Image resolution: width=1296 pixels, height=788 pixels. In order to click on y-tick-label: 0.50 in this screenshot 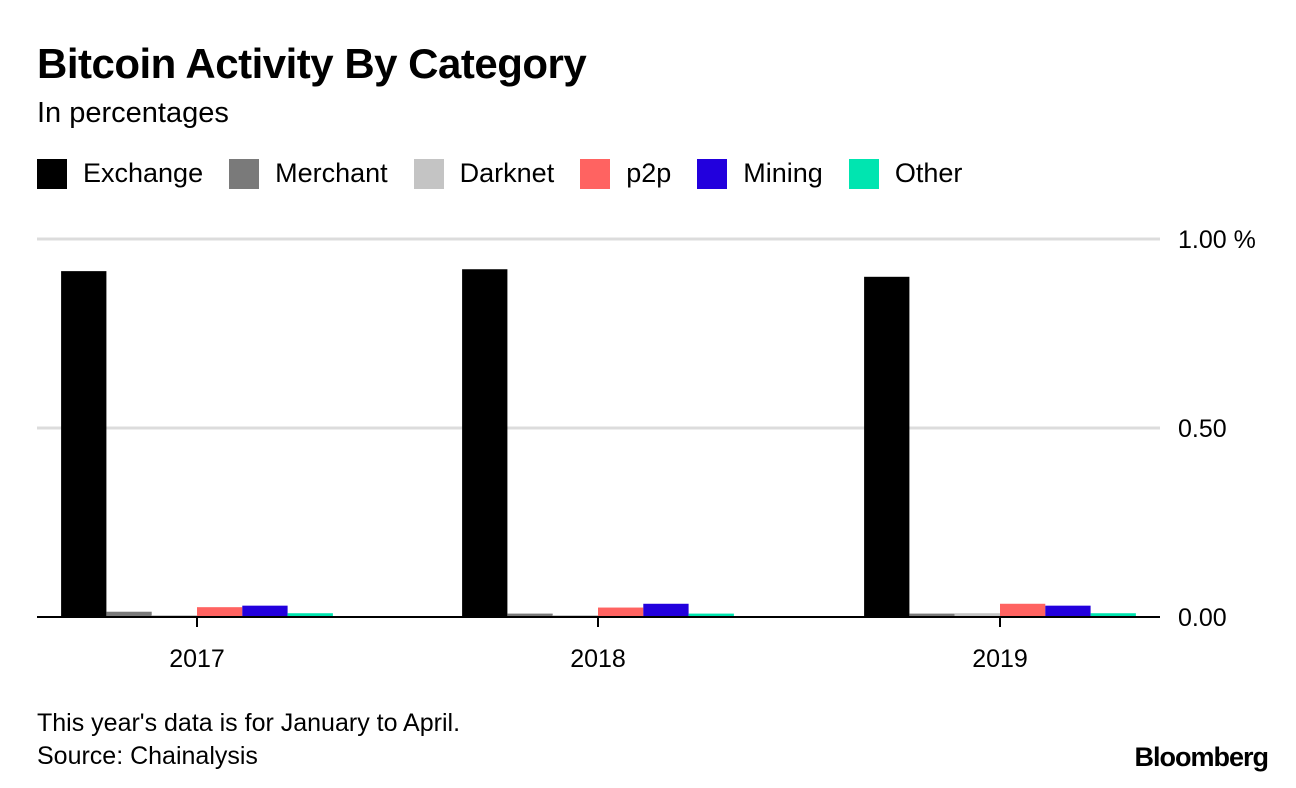, I will do `click(1202, 429)`.